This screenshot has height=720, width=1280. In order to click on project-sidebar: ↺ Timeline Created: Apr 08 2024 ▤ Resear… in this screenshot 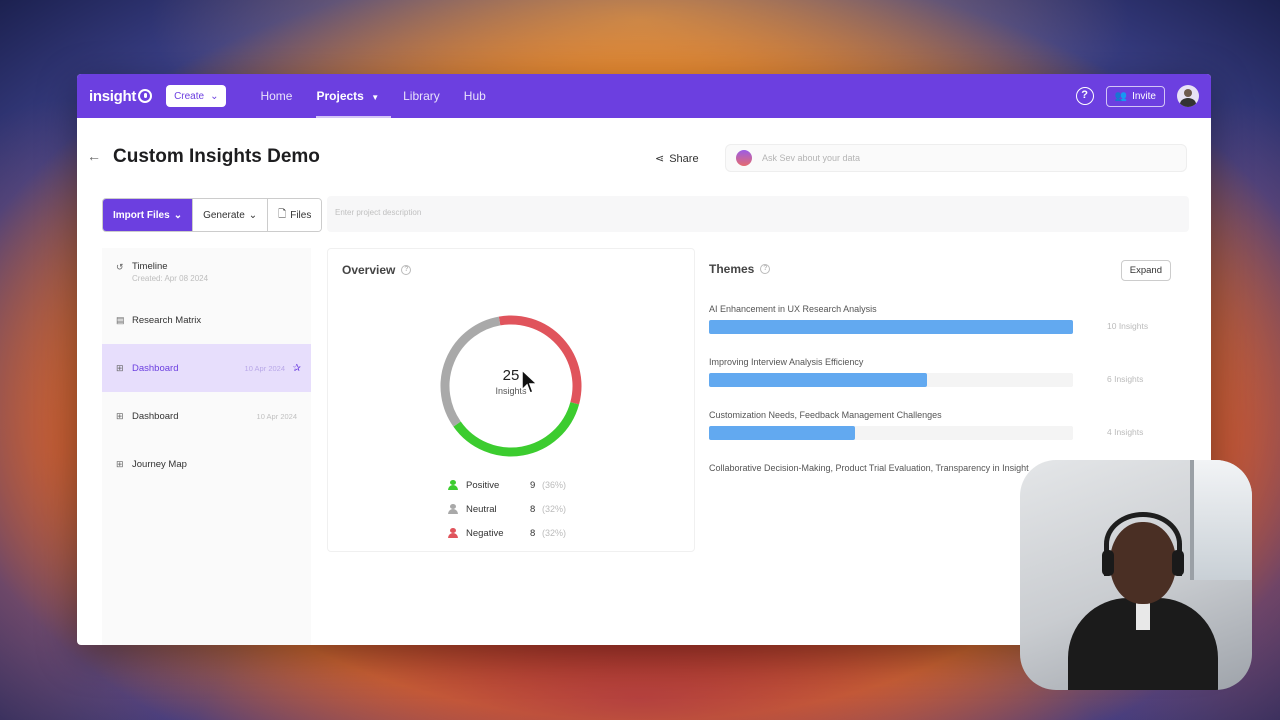, I will do `click(206, 446)`.